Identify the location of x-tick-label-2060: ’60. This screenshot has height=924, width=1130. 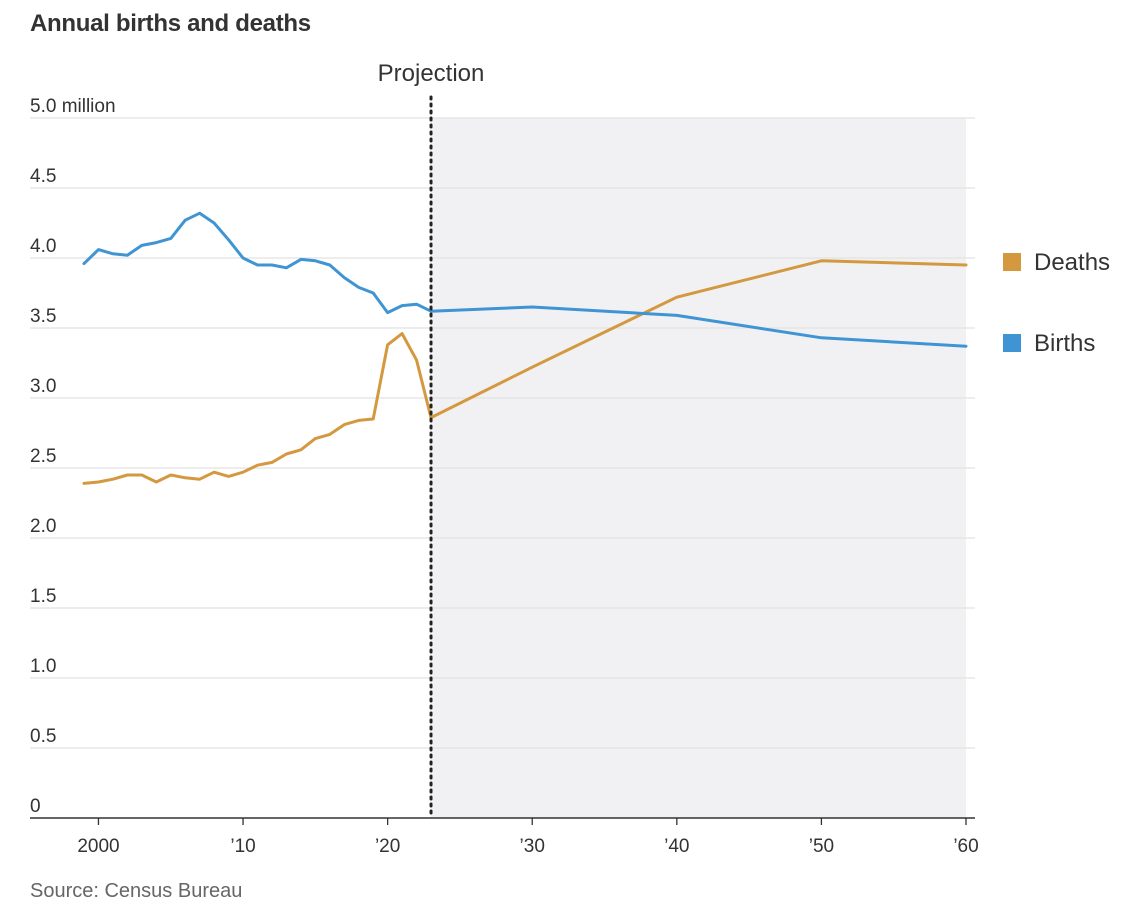
(965, 846).